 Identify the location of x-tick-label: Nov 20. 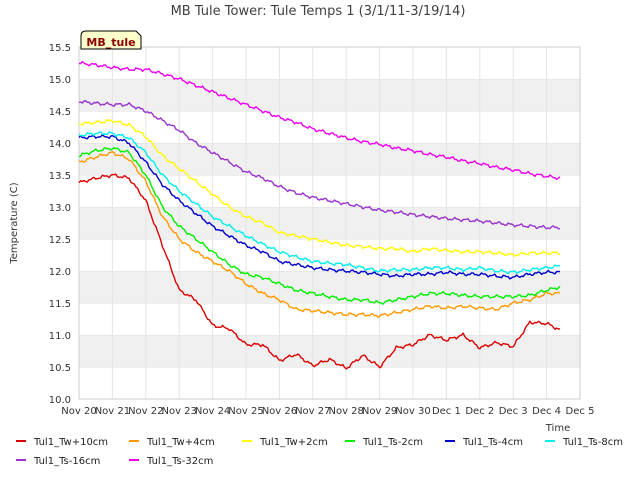
(78, 411).